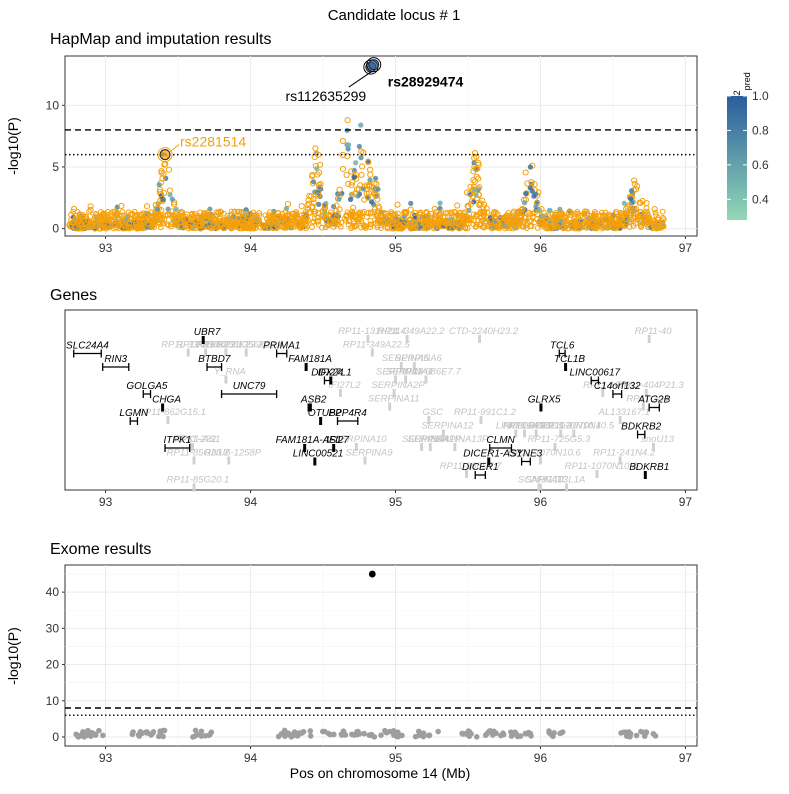 This screenshot has width=789, height=794. Describe the element at coordinates (106, 248) in the screenshot. I see `hapmap-x-tick-label: 93` at that location.